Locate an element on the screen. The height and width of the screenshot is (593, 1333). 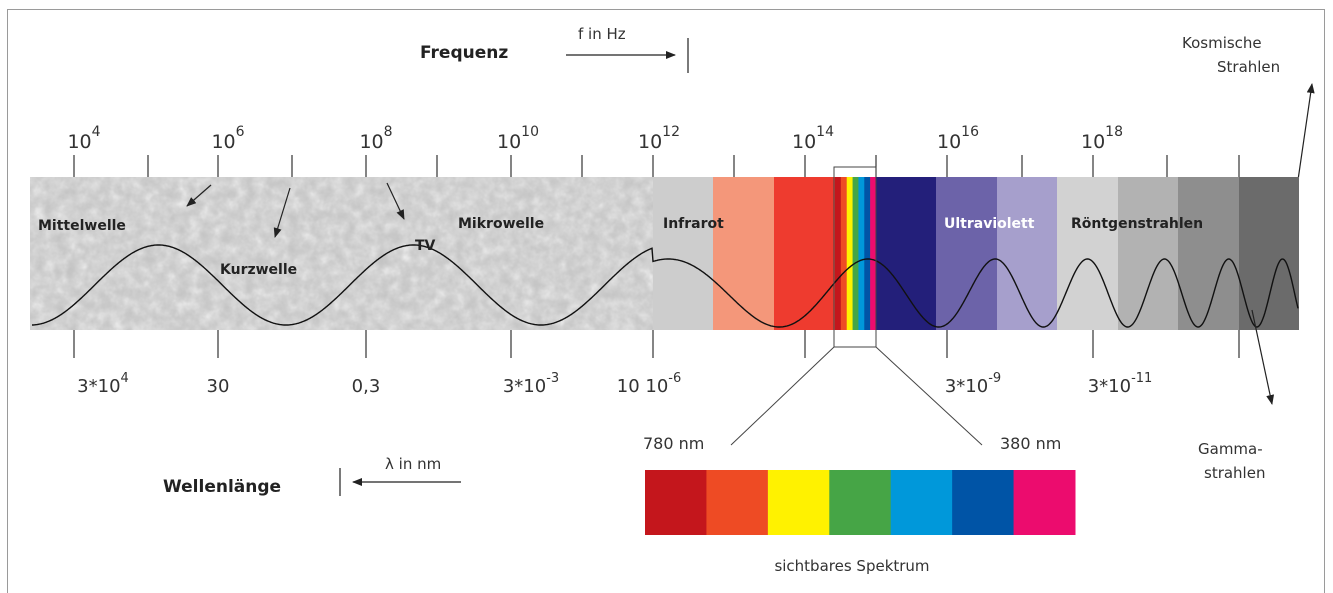
wave-curve is located at coordinates (665, 286).